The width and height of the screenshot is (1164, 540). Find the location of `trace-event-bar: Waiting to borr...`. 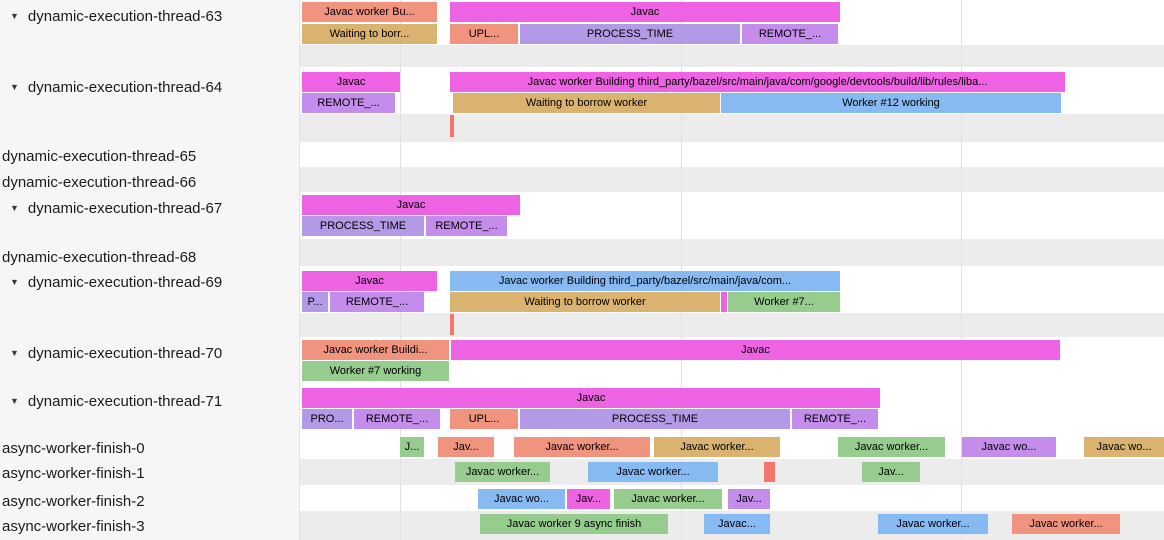

trace-event-bar: Waiting to borr... is located at coordinates (369, 34).